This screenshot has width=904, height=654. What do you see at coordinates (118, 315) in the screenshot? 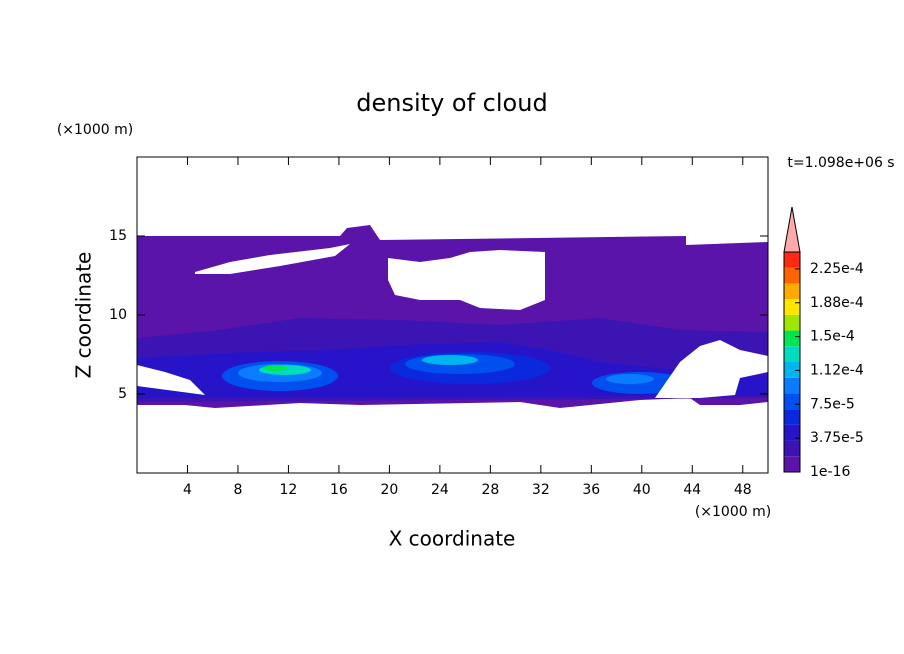
I see `y-tick-label: 10` at bounding box center [118, 315].